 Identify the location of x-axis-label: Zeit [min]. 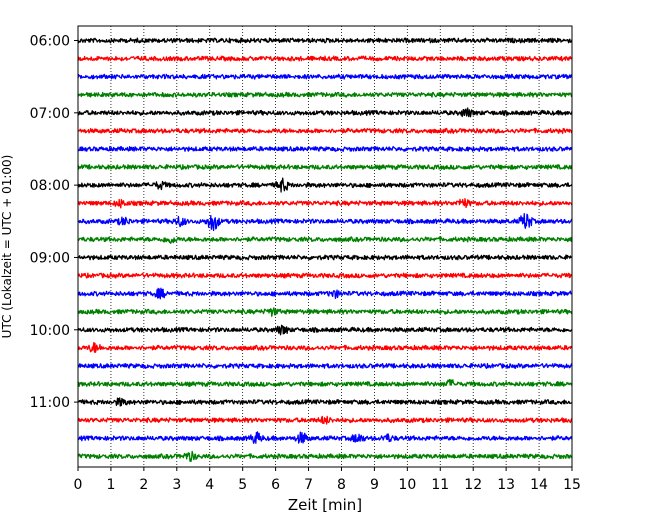
(325, 505).